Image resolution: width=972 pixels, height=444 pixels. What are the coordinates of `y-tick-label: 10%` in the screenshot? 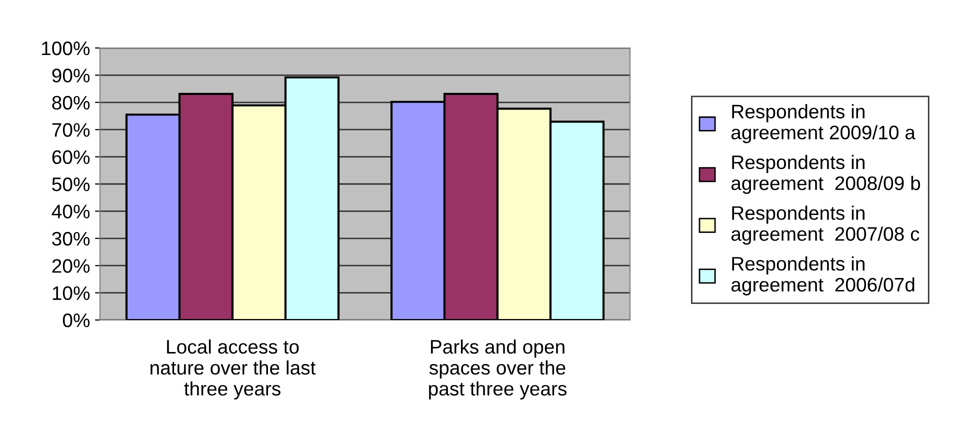 It's located at (71, 293).